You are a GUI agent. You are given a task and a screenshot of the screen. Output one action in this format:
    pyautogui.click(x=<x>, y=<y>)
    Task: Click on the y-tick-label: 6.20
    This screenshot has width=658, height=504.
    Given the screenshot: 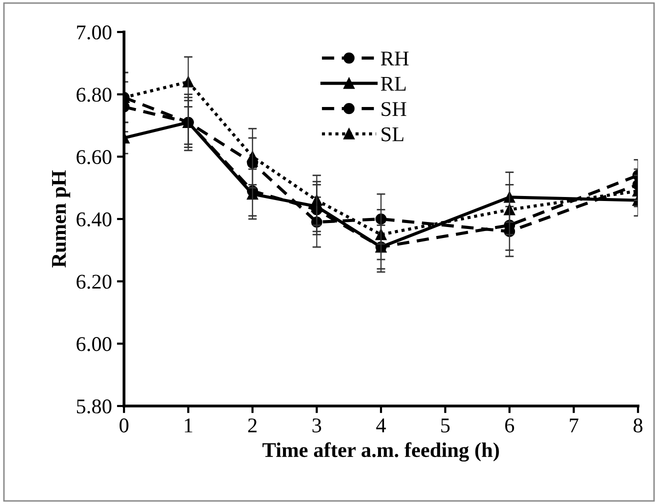 What is the action you would take?
    pyautogui.click(x=94, y=281)
    